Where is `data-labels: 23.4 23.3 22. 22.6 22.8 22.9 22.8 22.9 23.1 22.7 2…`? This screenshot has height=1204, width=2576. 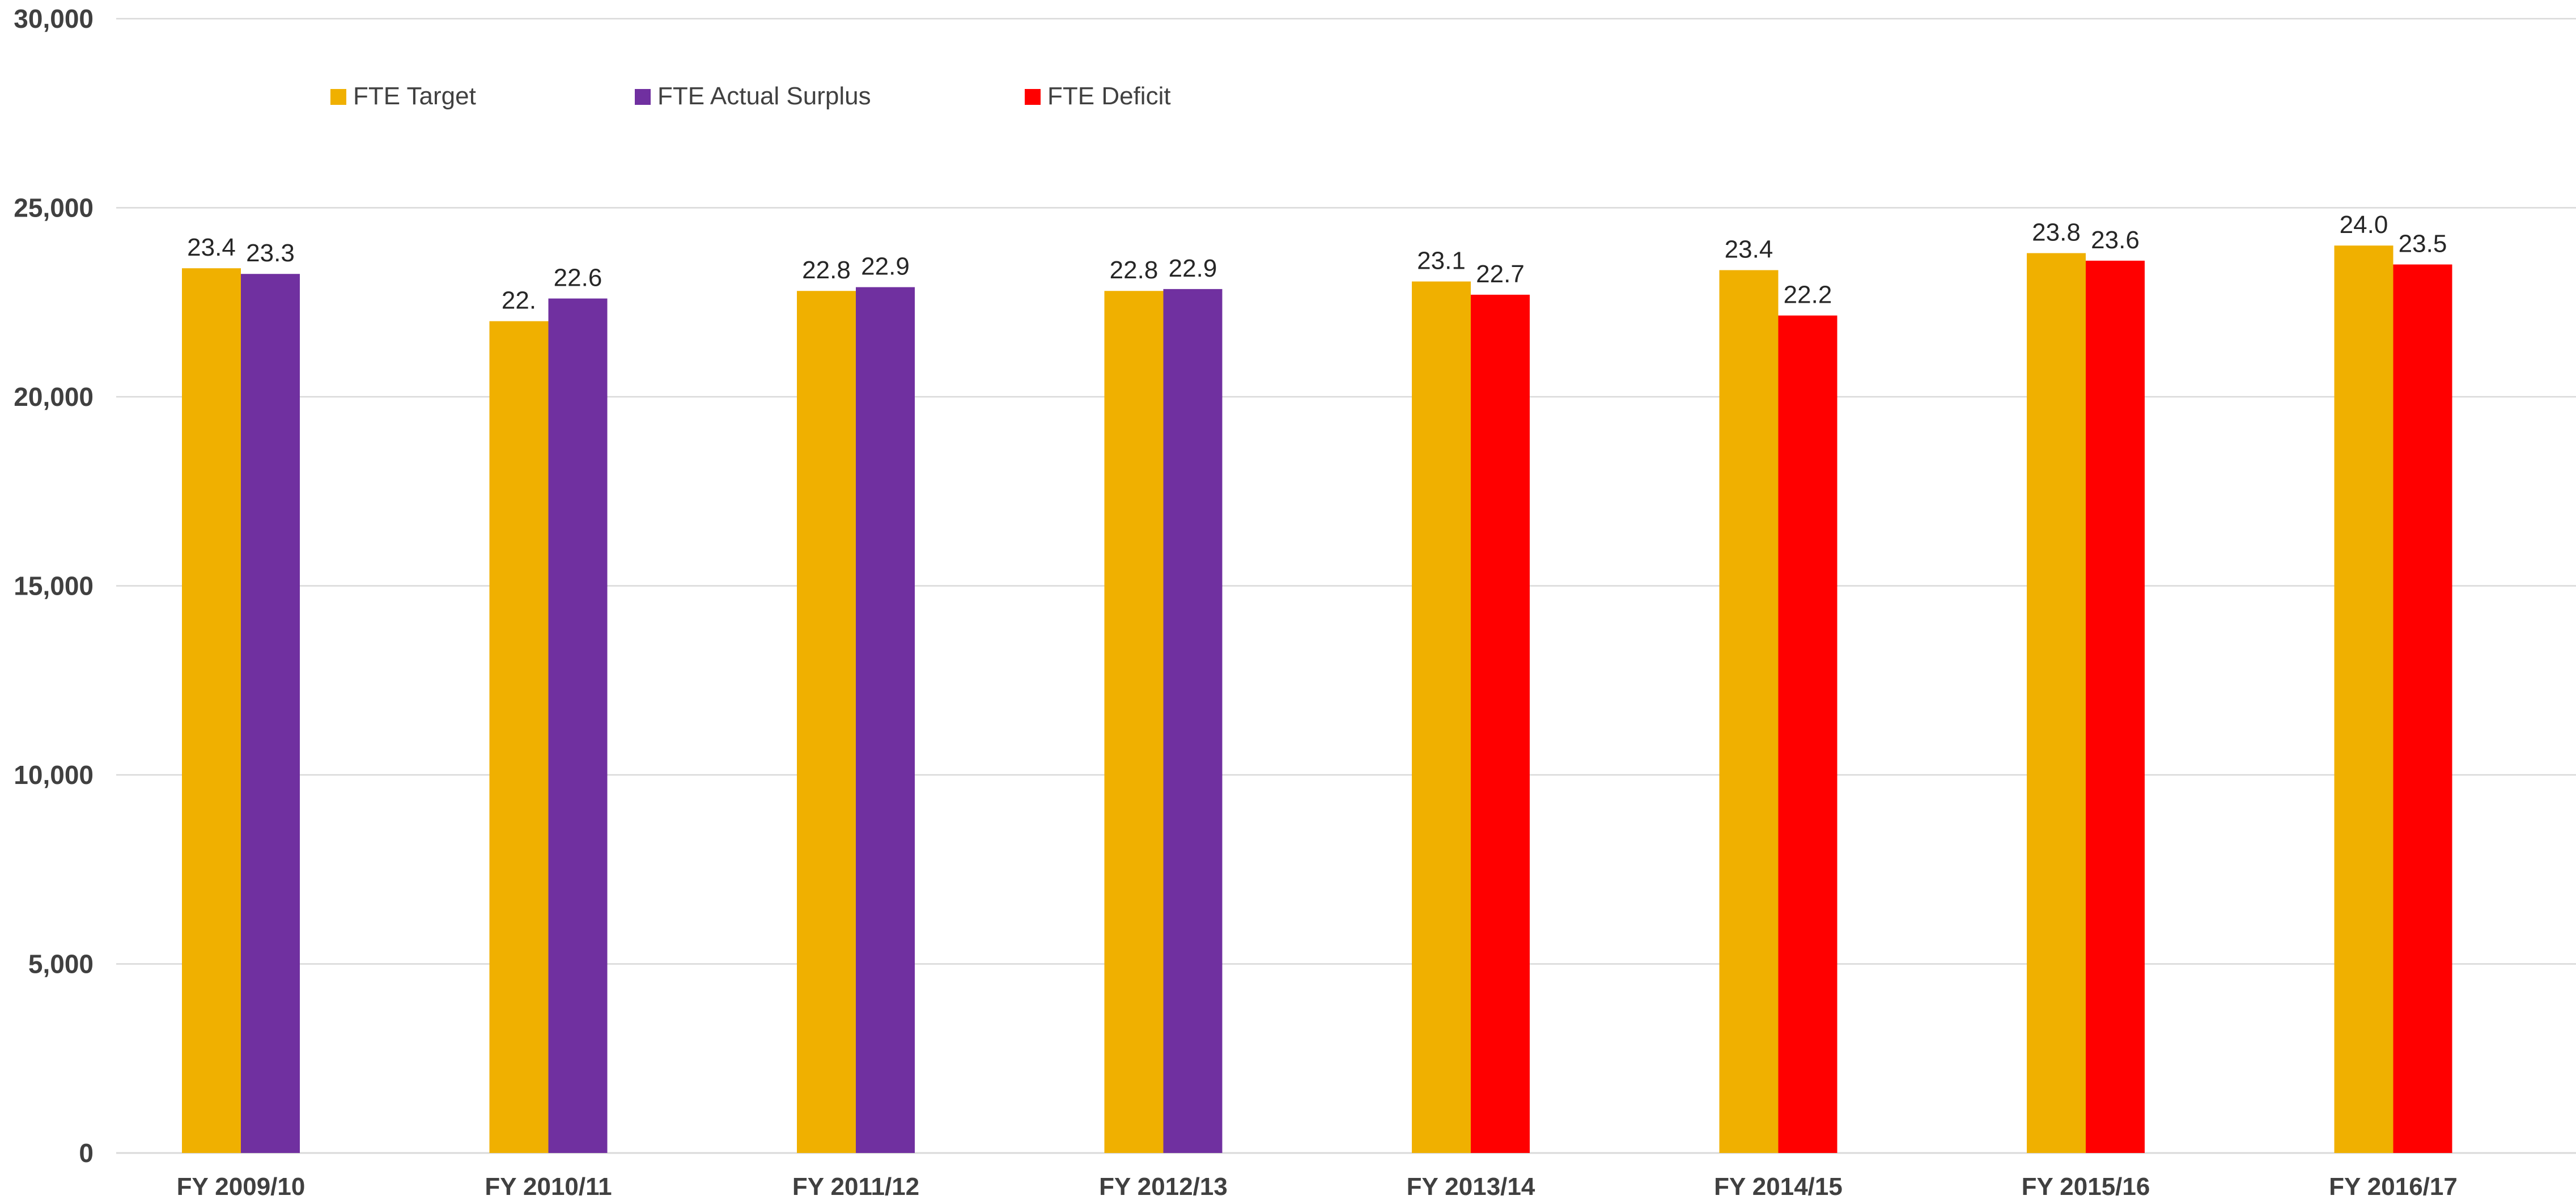
data-labels: 23.4 23.3 22. 22.6 22.8 22.9 22.8 22.9 23.1 22.7 2… is located at coordinates (1317, 262).